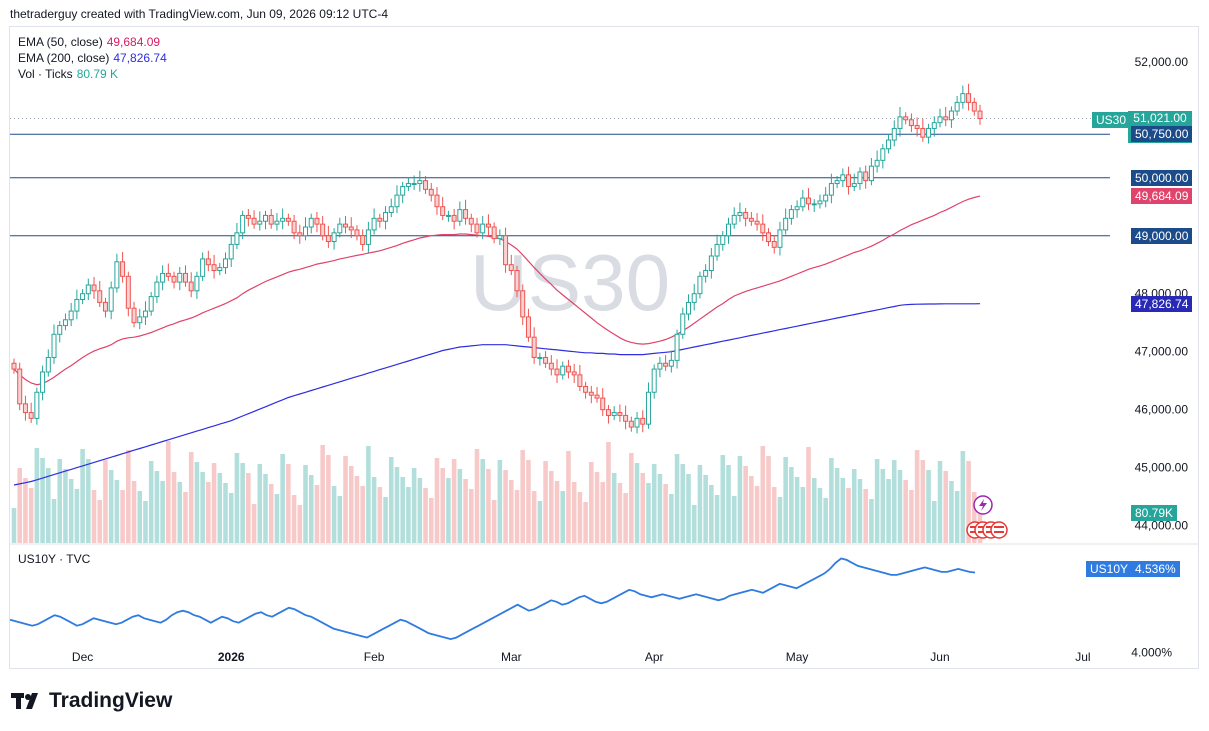 The height and width of the screenshot is (731, 1209). What do you see at coordinates (1154, 513) in the screenshot?
I see `volume-tag: 80.79K` at bounding box center [1154, 513].